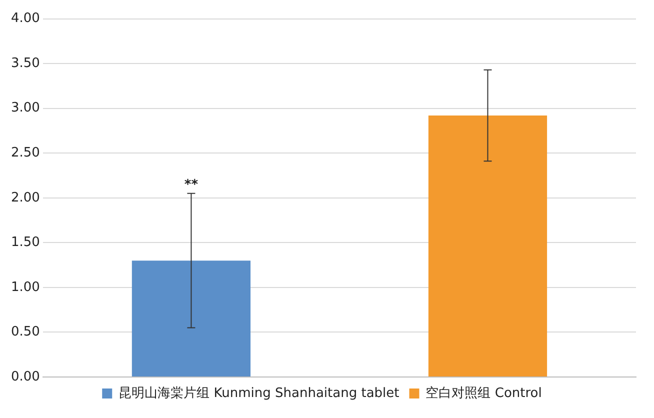 This screenshot has width=654, height=418. Describe the element at coordinates (25, 18) in the screenshot. I see `y-tick-label: 4.00` at that location.